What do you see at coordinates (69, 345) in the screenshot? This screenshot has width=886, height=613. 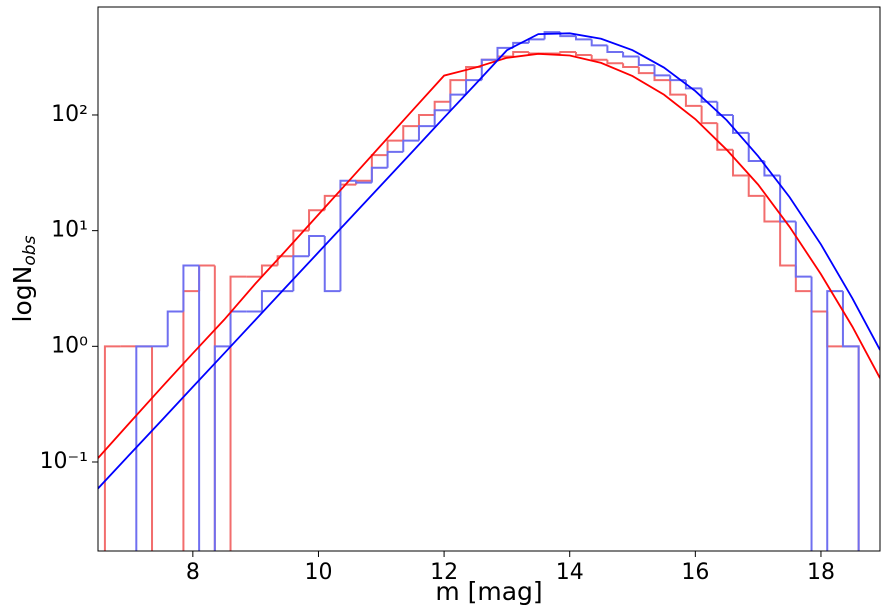 I see `y-tick-label: 10⁰` at bounding box center [69, 345].